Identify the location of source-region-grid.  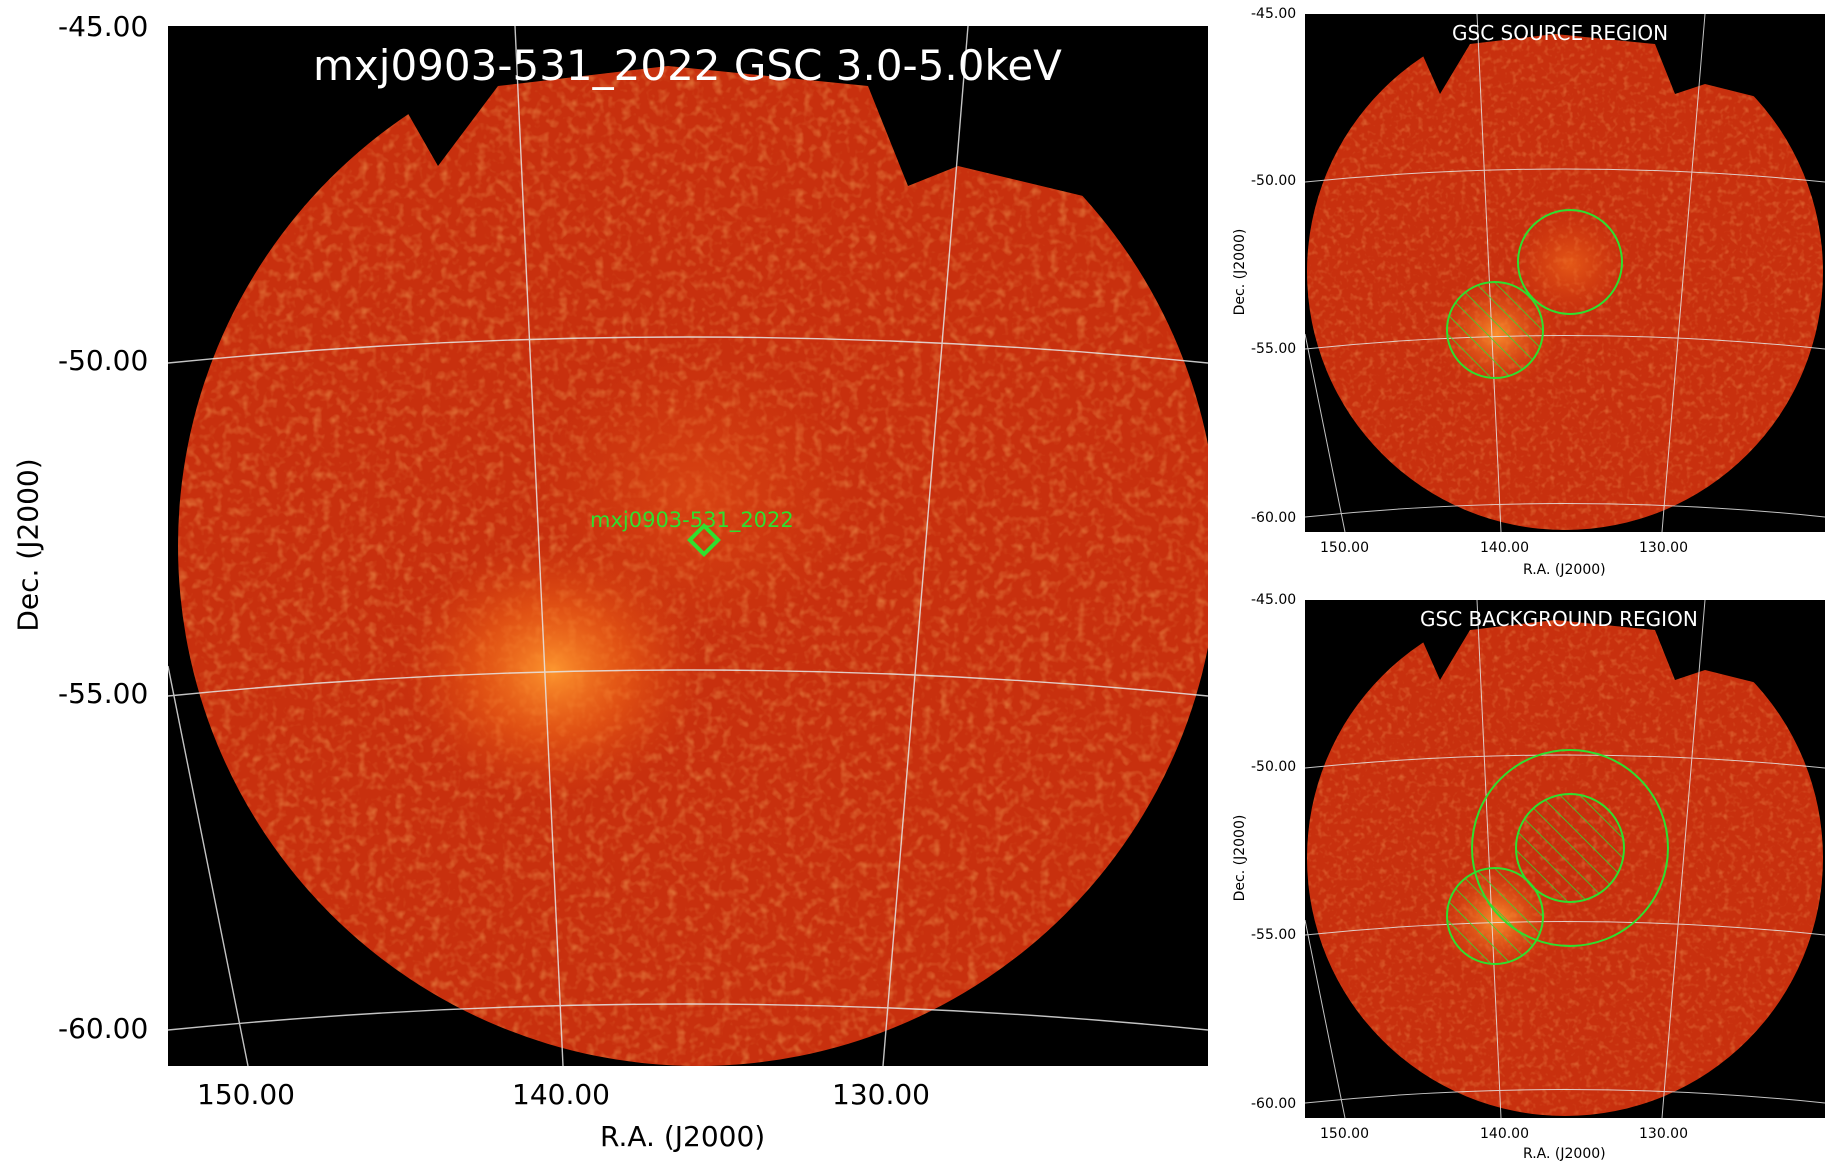
(1565, 273).